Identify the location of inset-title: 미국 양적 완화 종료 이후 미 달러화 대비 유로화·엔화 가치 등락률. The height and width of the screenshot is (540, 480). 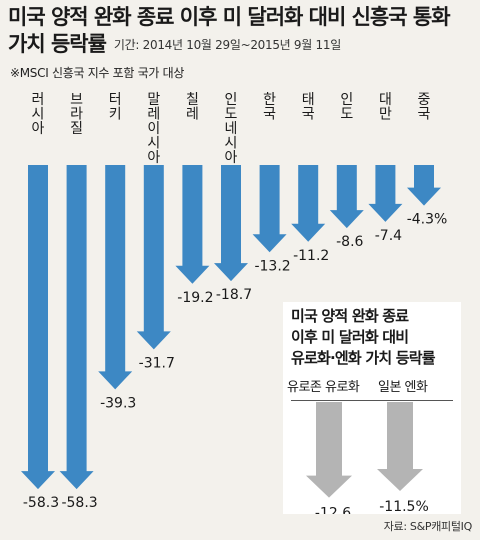
(363, 337).